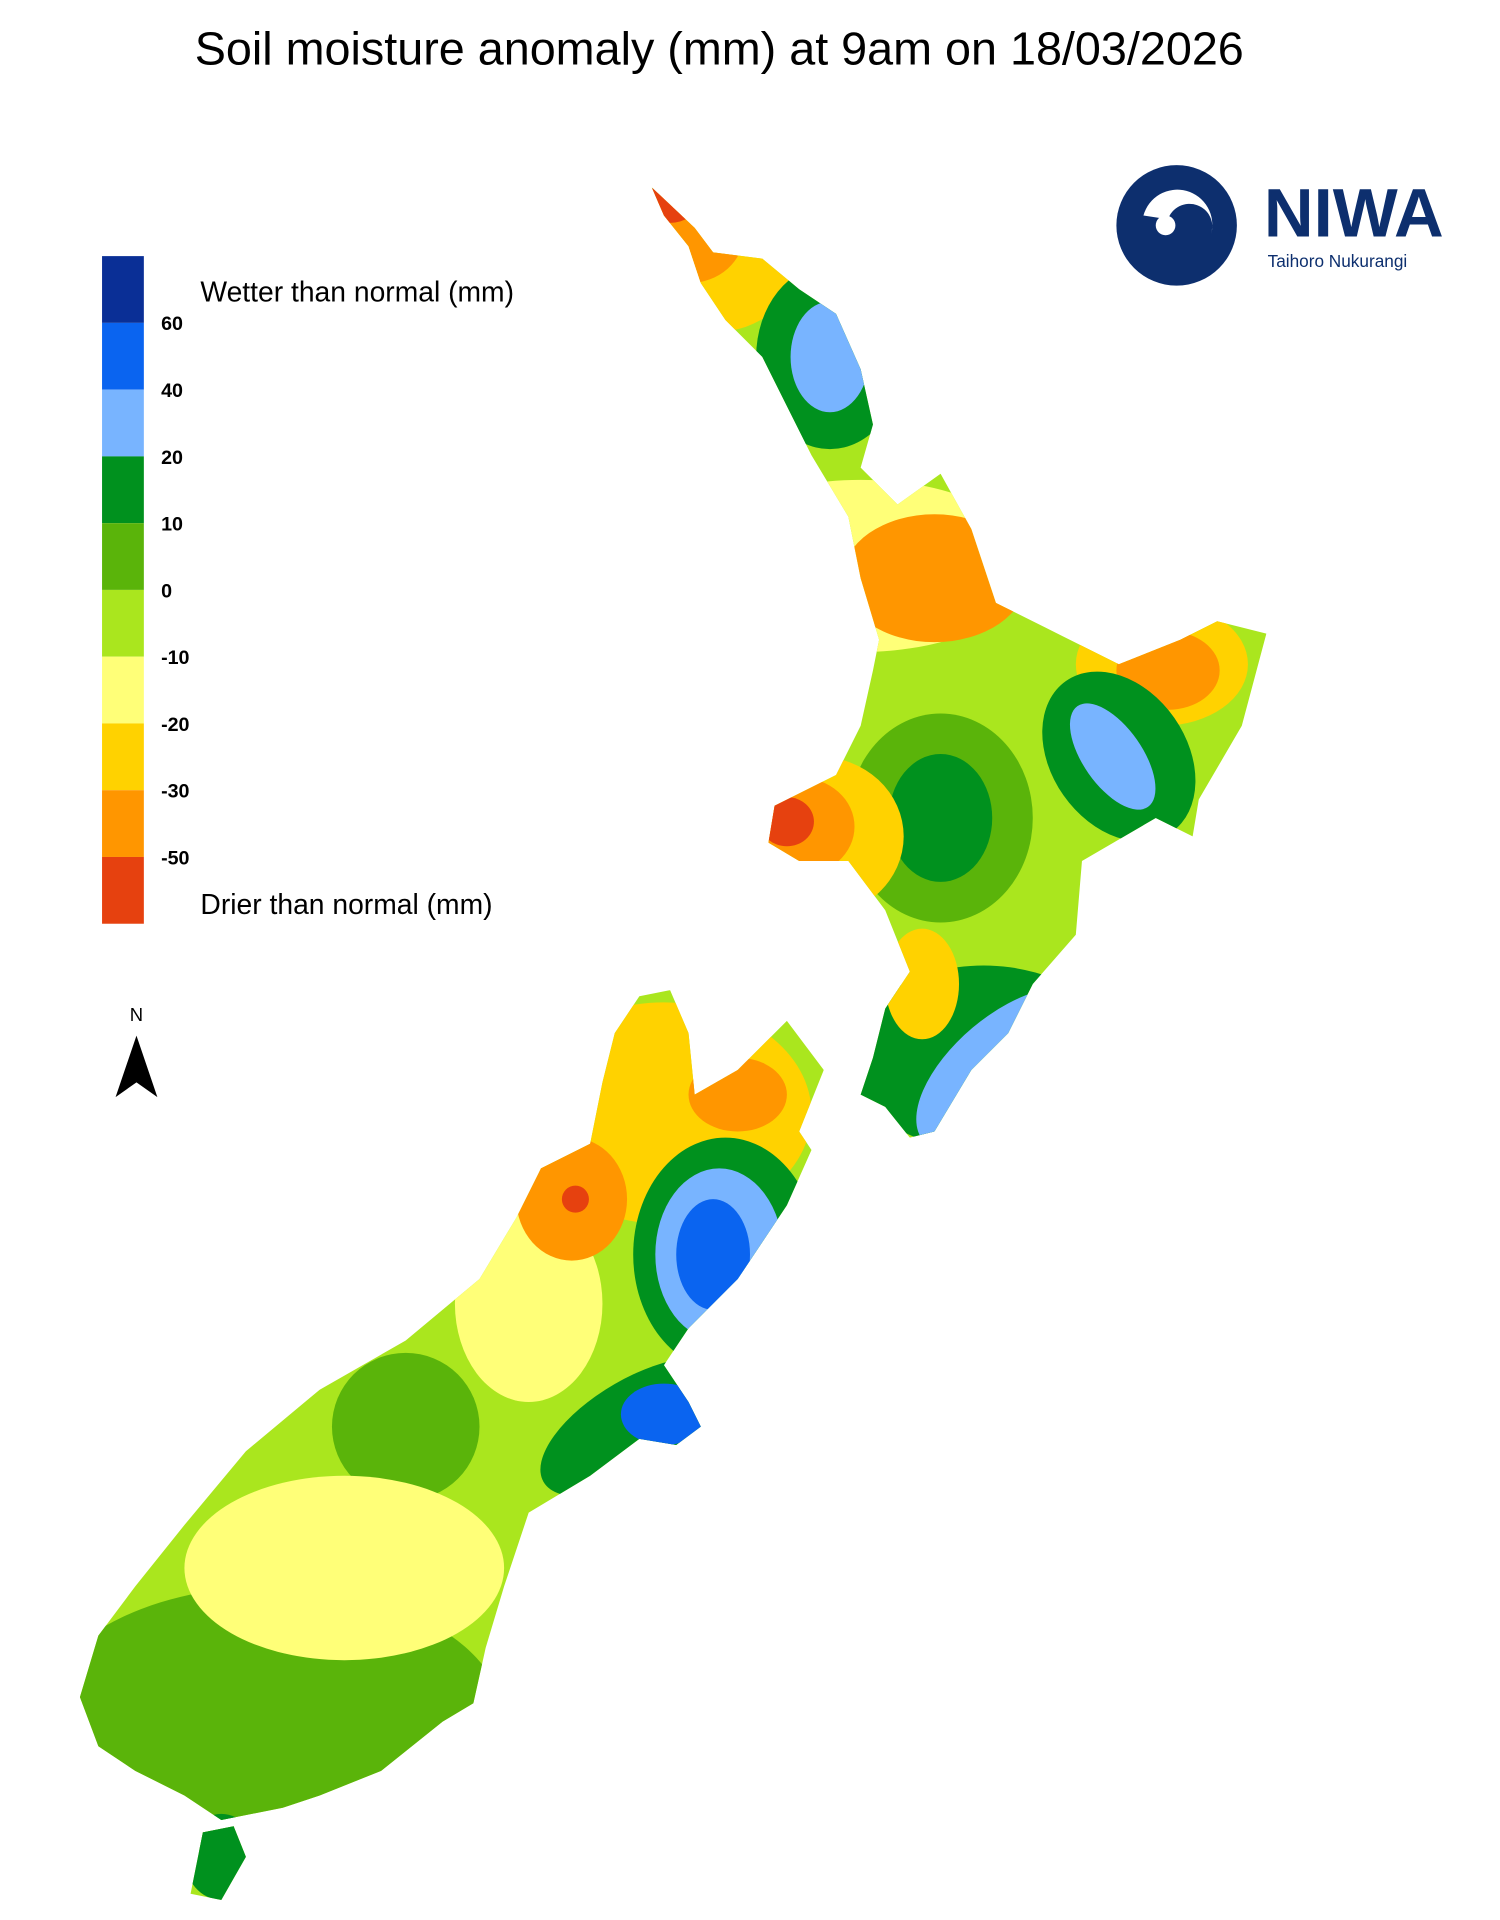 The height and width of the screenshot is (1920, 1500). I want to click on logo-mark, so click(1176, 225).